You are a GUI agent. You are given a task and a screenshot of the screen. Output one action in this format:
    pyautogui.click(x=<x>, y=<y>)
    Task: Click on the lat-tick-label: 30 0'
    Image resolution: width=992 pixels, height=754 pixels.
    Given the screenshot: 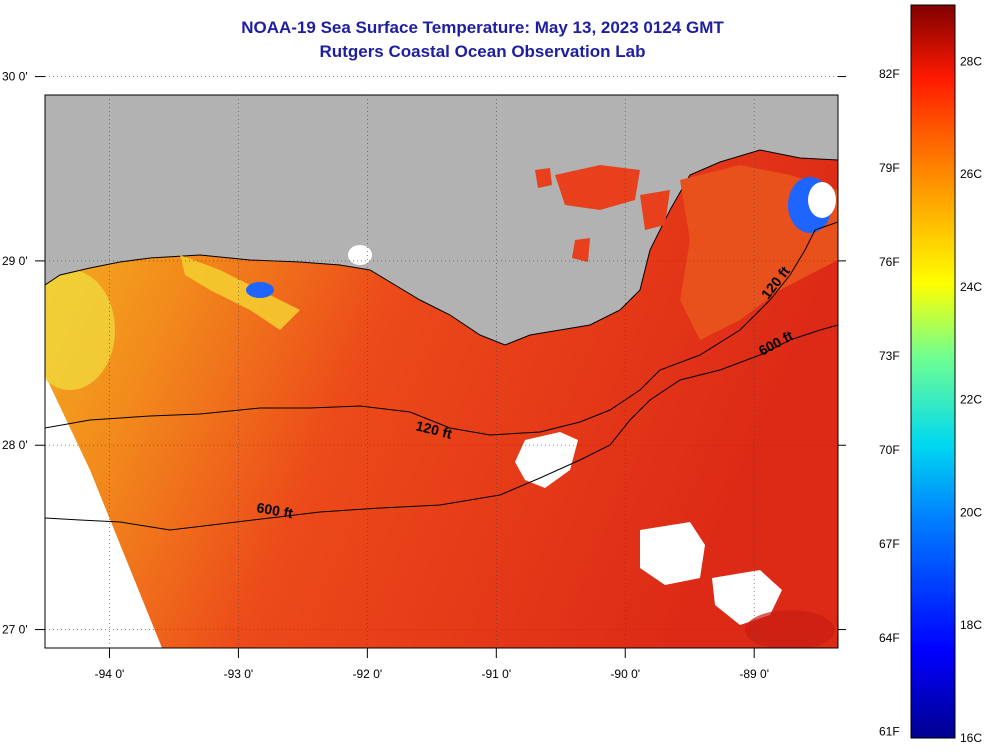 What is the action you would take?
    pyautogui.click(x=15, y=77)
    